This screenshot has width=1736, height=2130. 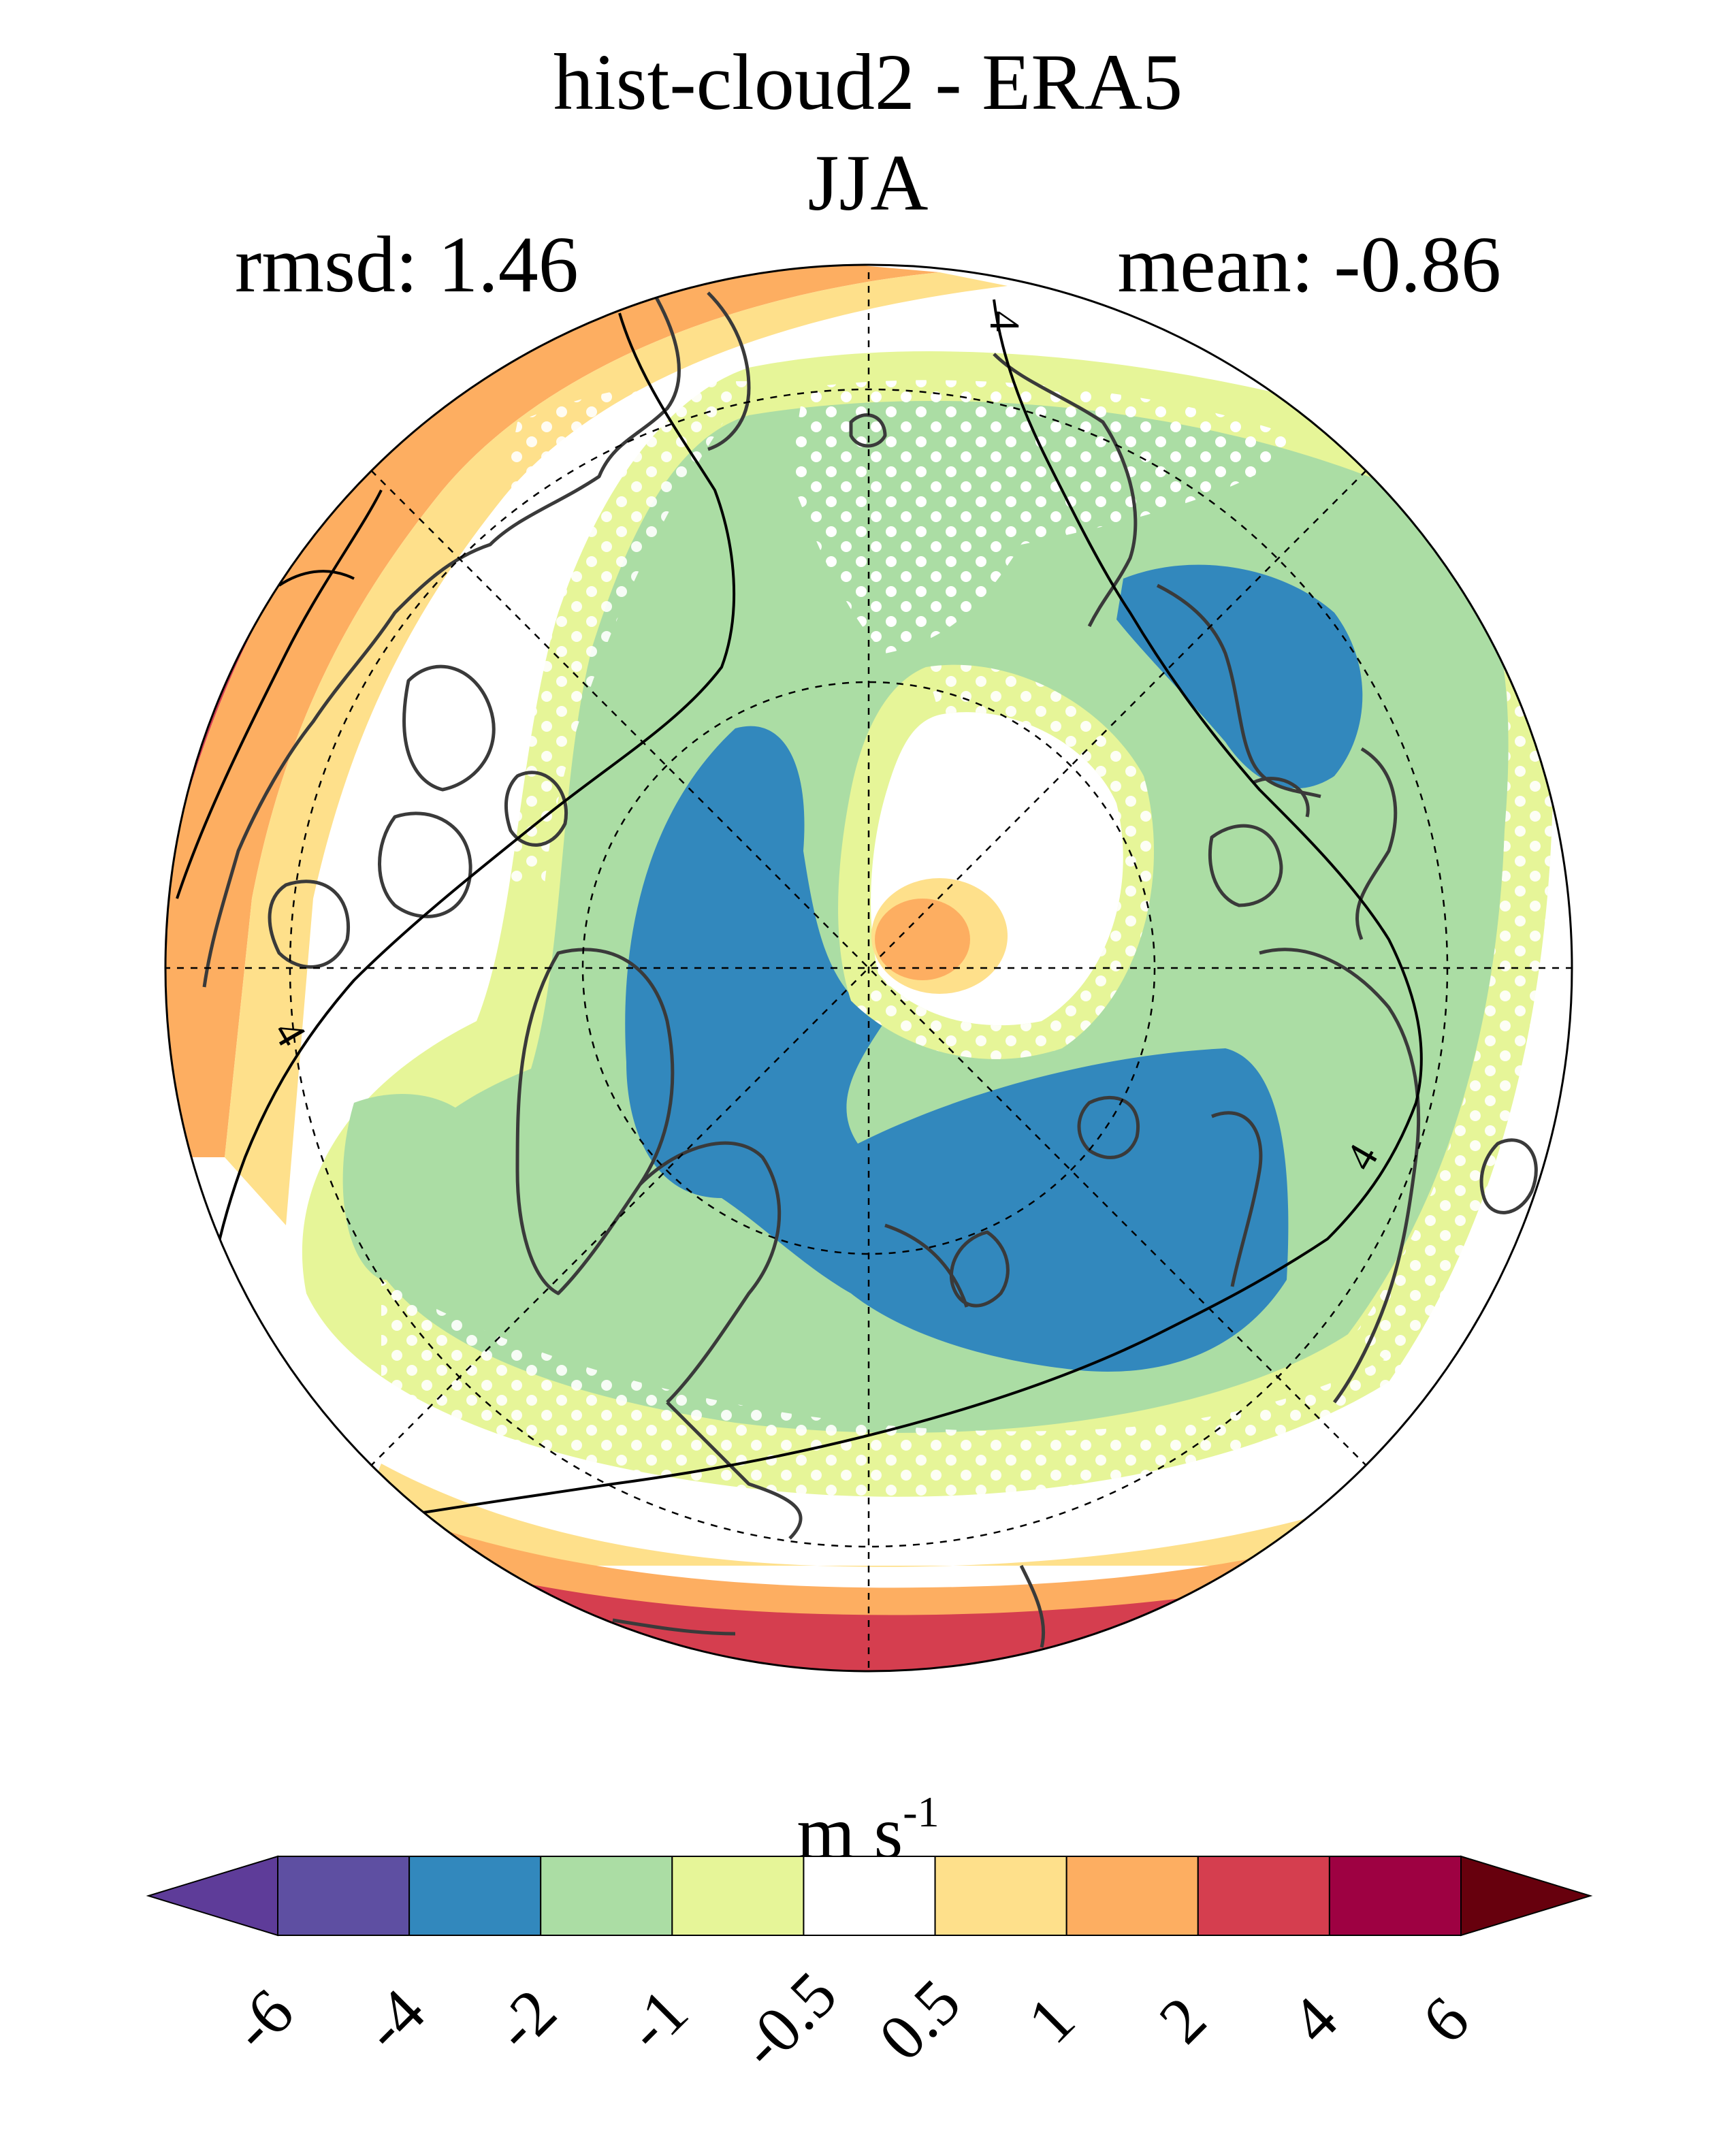 I want to click on pole-positive-orange, so click(x=922, y=939).